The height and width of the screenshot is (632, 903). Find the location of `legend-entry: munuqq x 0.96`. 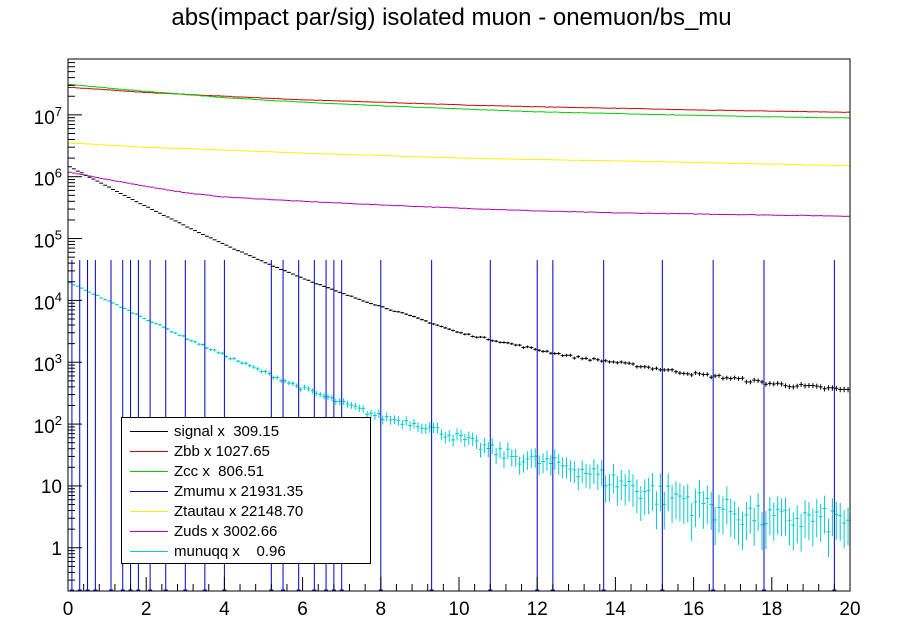

legend-entry: munuqq x 0.96 is located at coordinates (246, 552).